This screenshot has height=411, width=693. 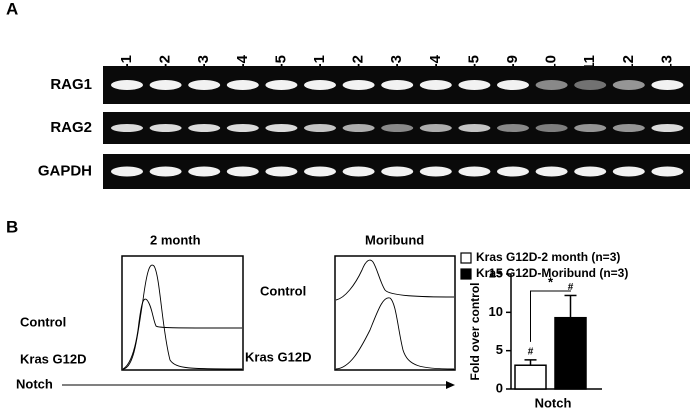 What do you see at coordinates (496, 311) in the screenshot?
I see `y-tick-label: 10` at bounding box center [496, 311].